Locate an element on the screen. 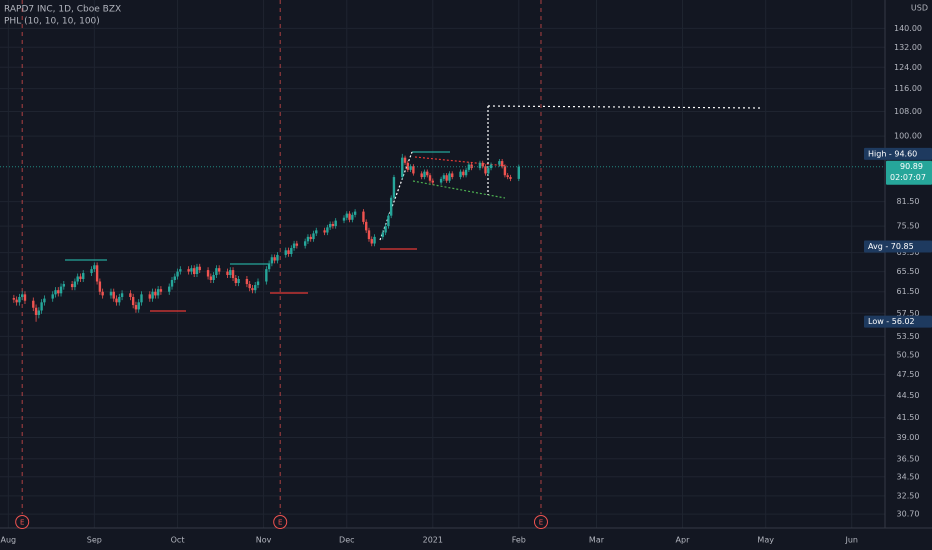 The width and height of the screenshot is (932, 550). y-tick-label: 53.50 is located at coordinates (908, 336).